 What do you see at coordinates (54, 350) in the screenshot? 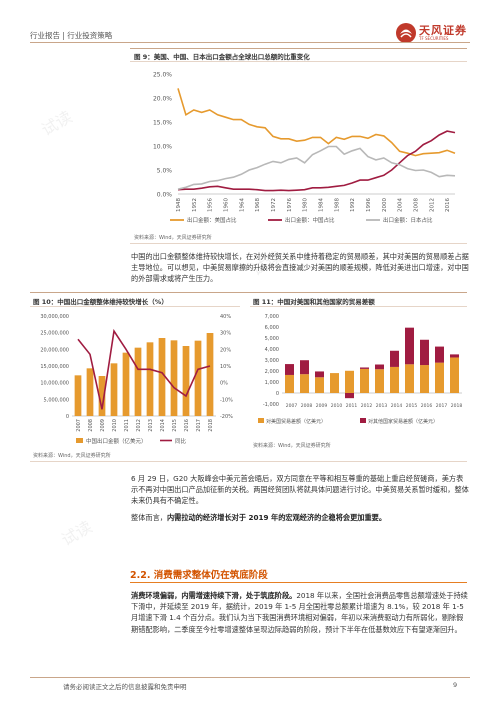
I see `y-tick-label-left: 20,000,000` at bounding box center [54, 350].